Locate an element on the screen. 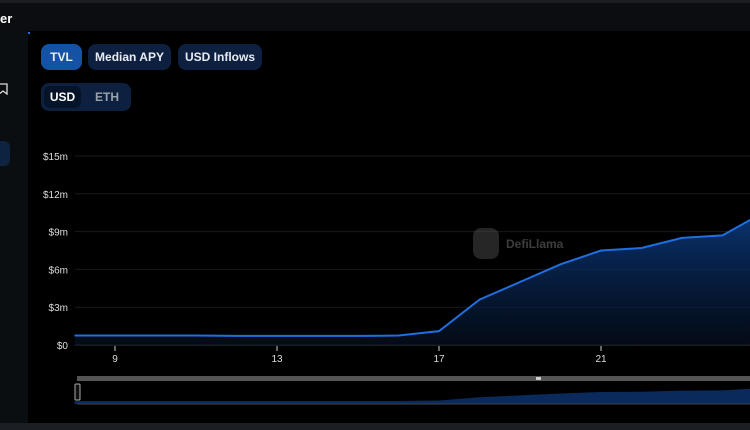 The image size is (750, 430). x-tick-label: 21 is located at coordinates (601, 359).